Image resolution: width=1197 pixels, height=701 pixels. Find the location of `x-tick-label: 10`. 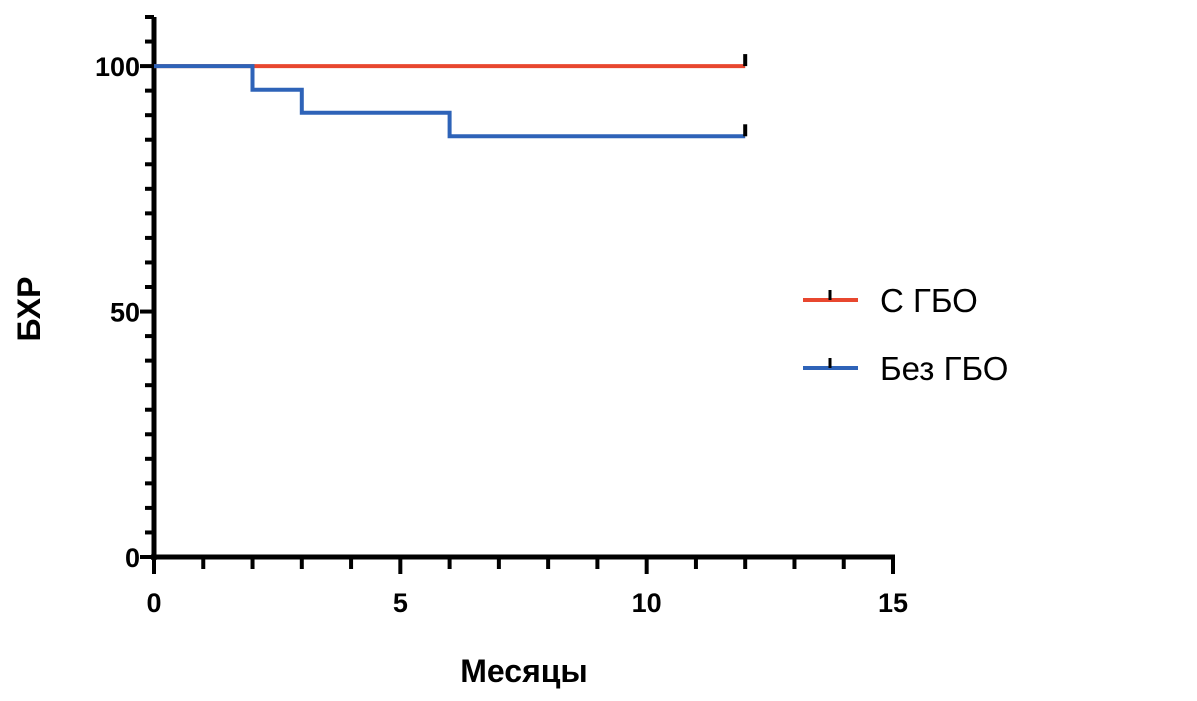

x-tick-label: 10 is located at coordinates (647, 603).